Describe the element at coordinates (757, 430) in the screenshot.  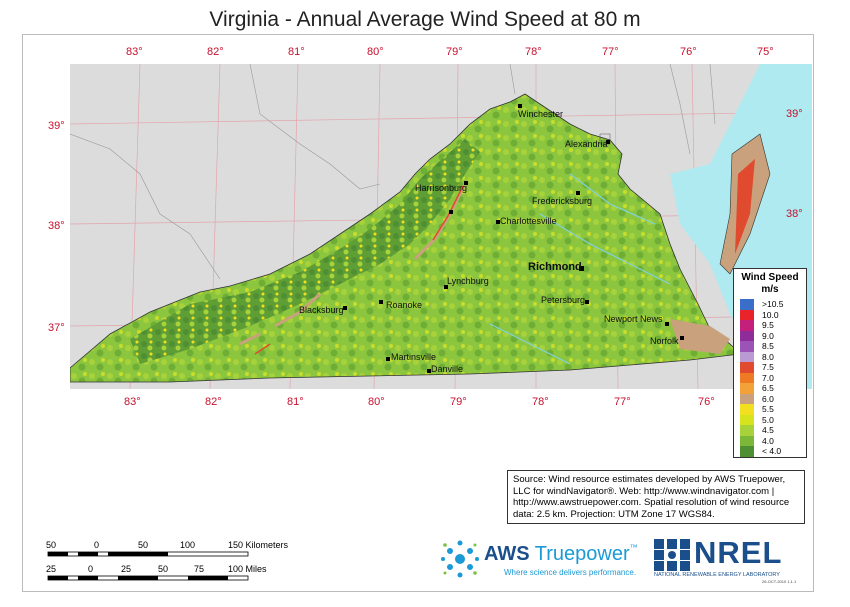
I see `legend-row: 4.5` at that location.